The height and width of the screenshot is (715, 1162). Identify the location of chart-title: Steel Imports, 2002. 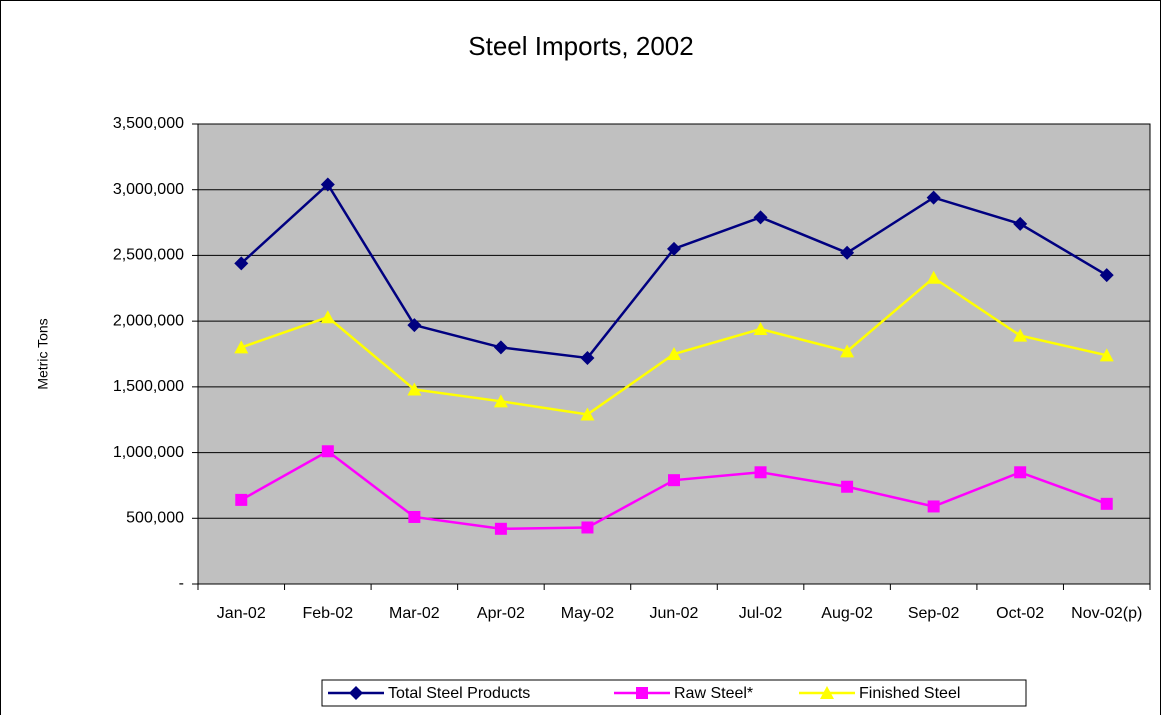
(580, 46).